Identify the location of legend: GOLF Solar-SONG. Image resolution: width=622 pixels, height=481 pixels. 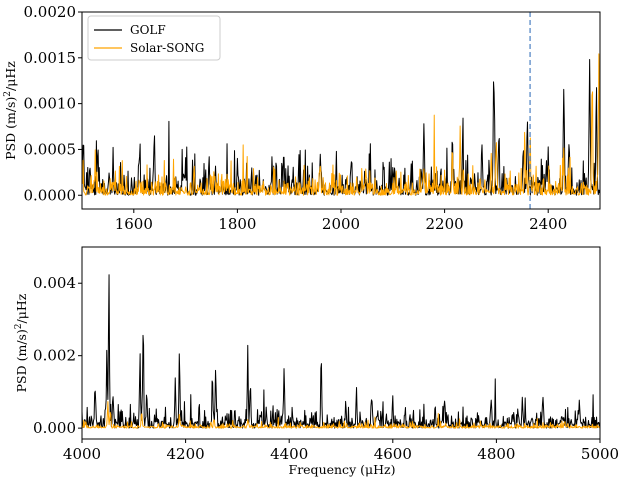
(154, 38).